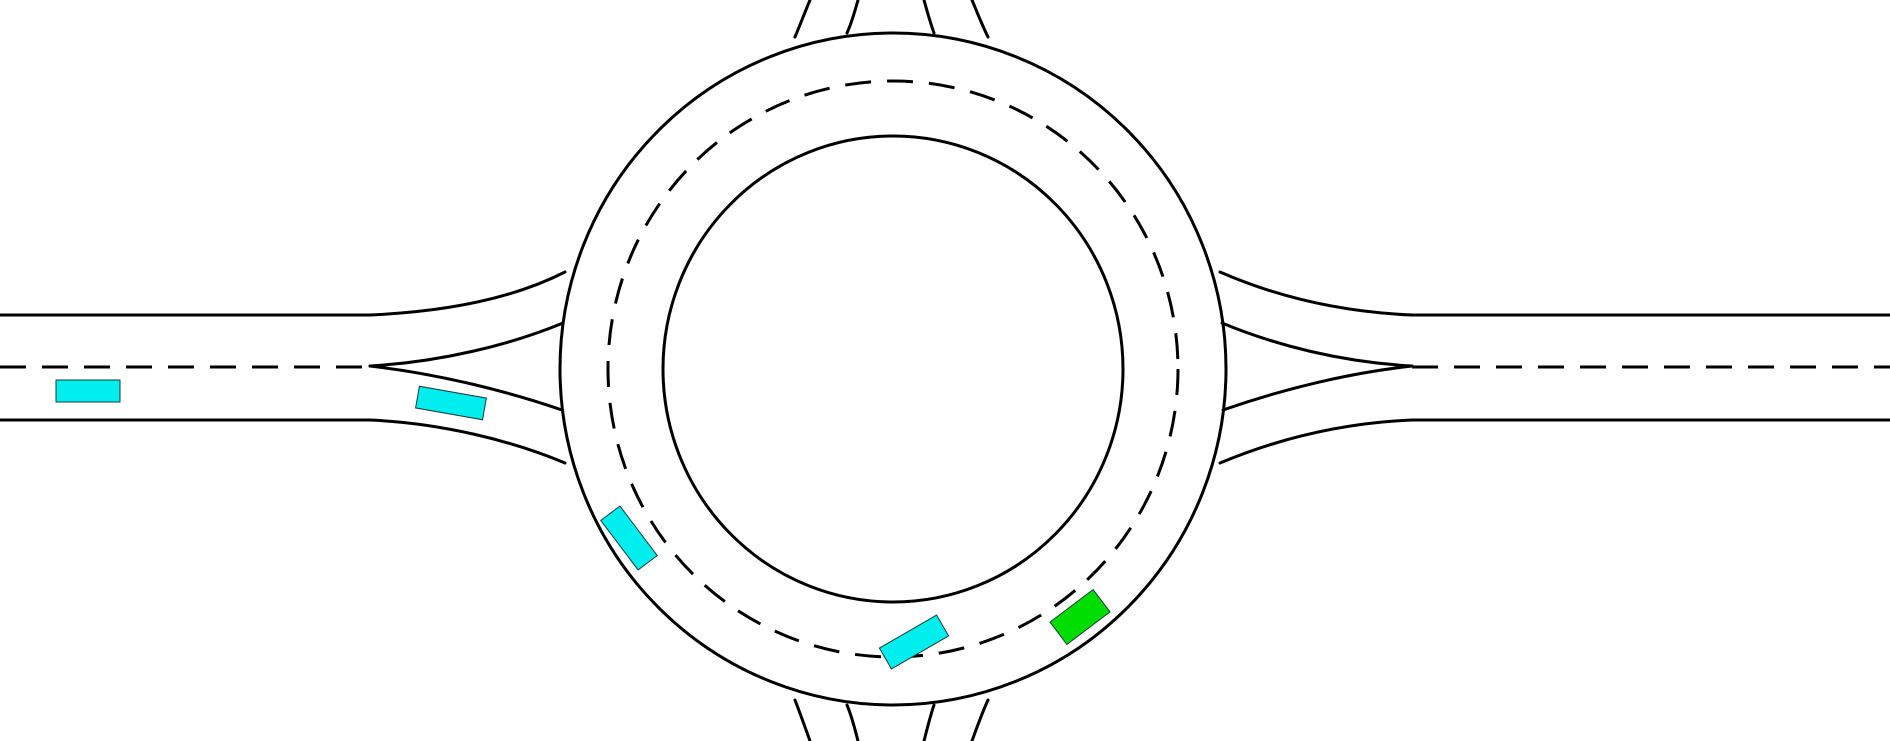 The height and width of the screenshot is (741, 1890). What do you see at coordinates (852, 722) in the screenshot?
I see `south-road-left-inner` at bounding box center [852, 722].